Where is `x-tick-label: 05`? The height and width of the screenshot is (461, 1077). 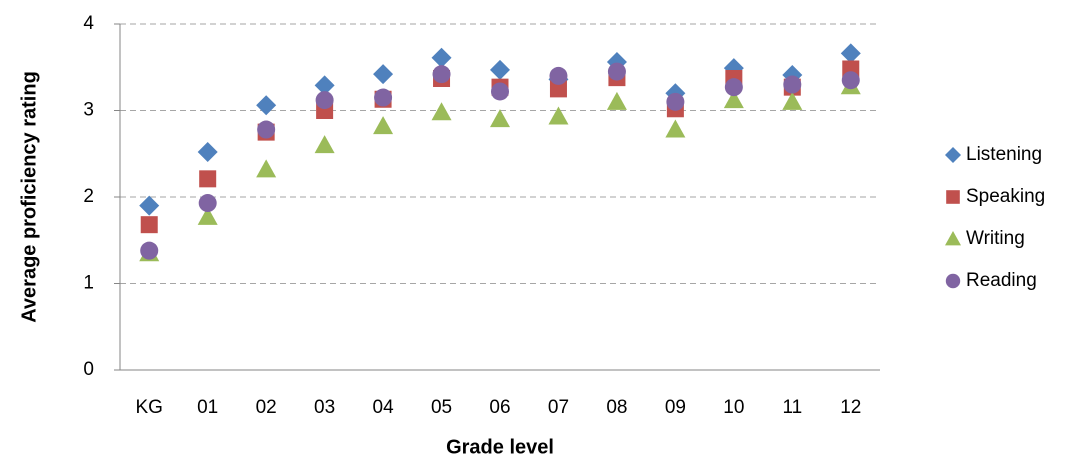
x-tick-label: 05 is located at coordinates (441, 407).